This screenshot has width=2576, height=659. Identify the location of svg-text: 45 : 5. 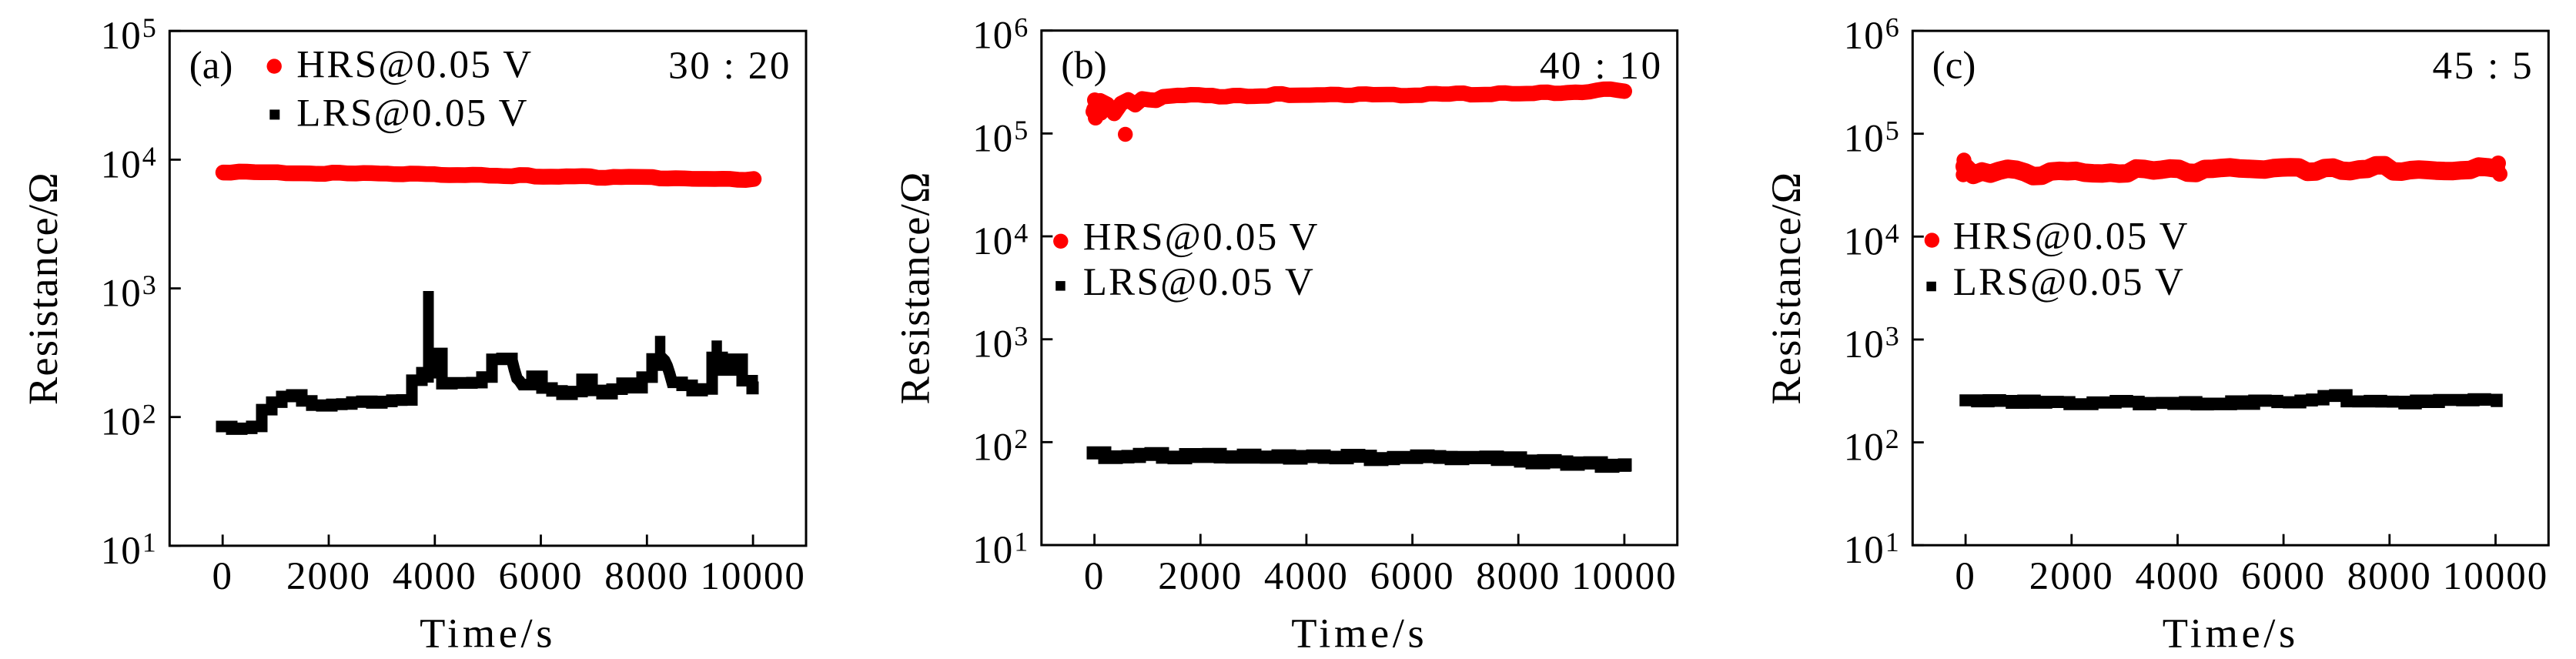
(2483, 66).